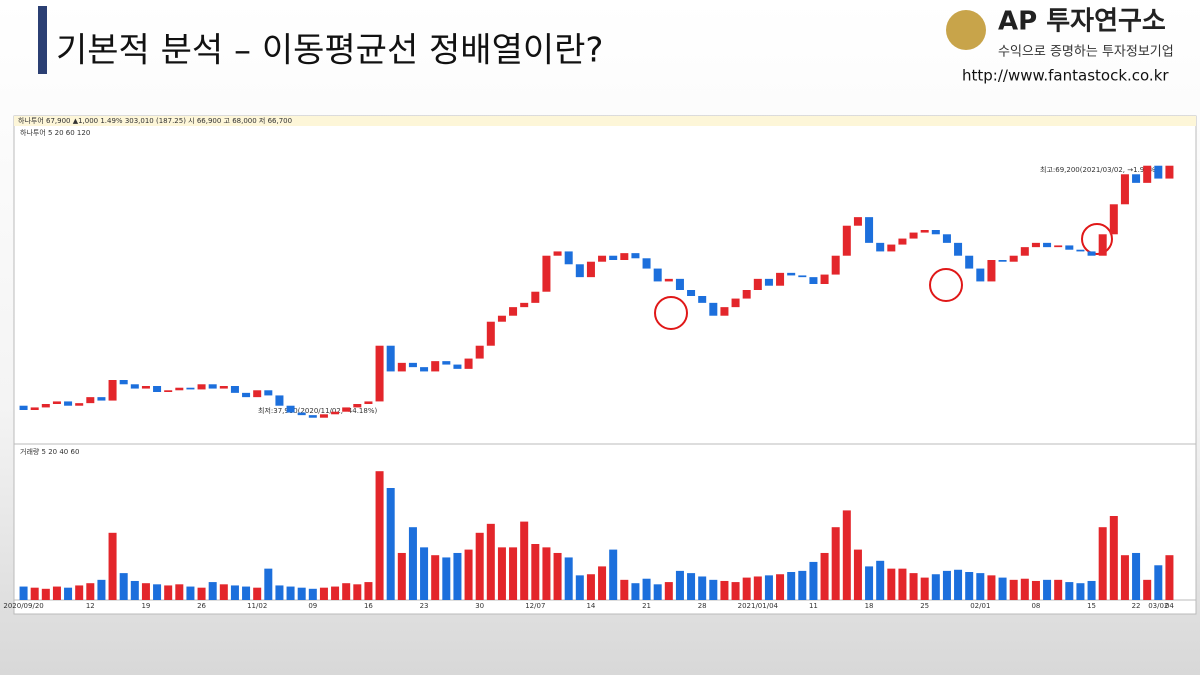 This screenshot has height=675, width=1200. I want to click on x-tick-label: 02/01, so click(980, 606).